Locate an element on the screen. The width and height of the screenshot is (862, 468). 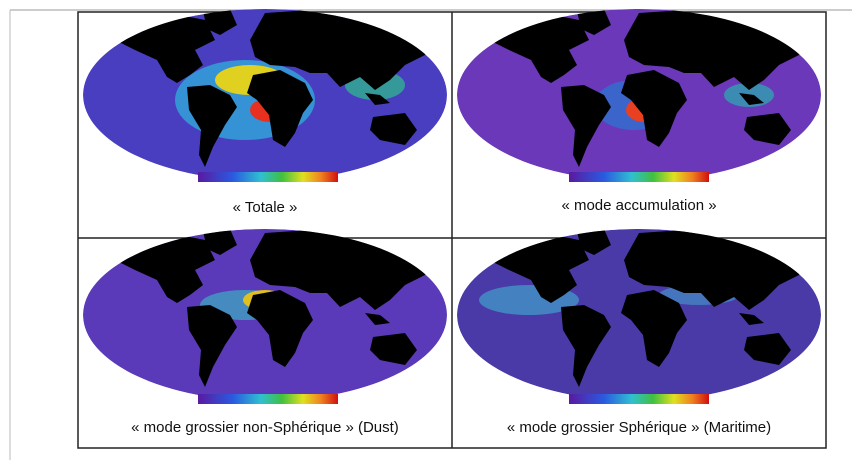
caption: « Totale » is located at coordinates (265, 207).